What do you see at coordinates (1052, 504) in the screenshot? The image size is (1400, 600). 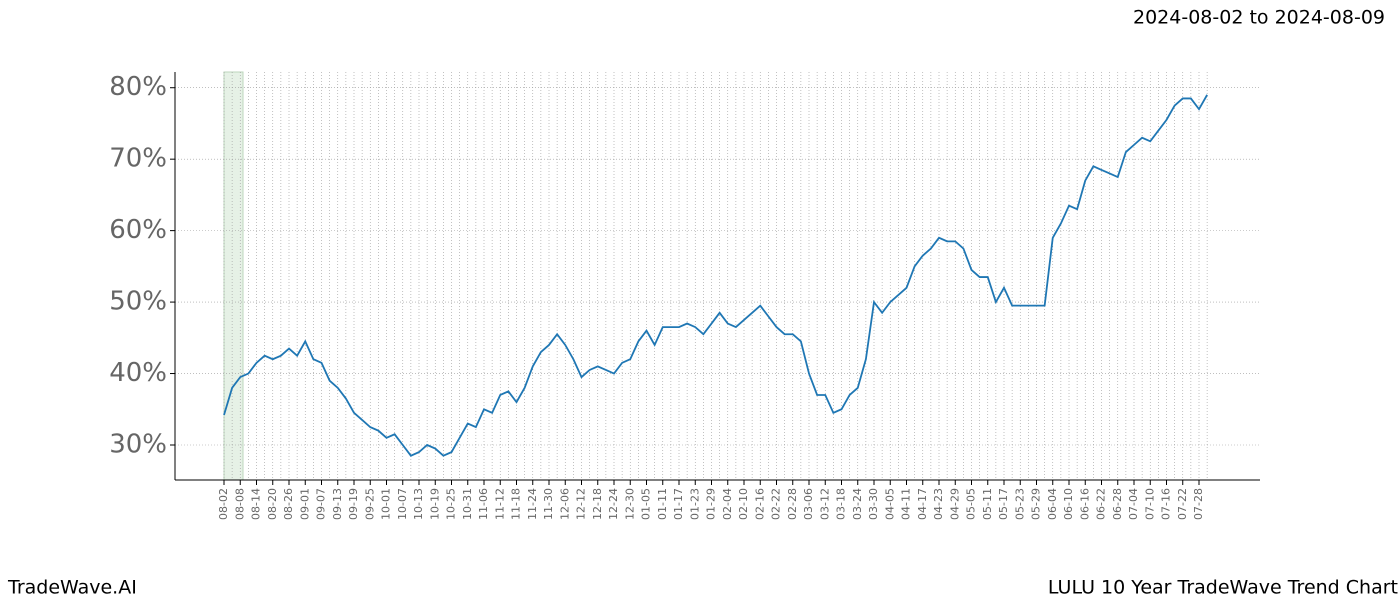 I see `x-tick-label: 06-04` at bounding box center [1052, 504].